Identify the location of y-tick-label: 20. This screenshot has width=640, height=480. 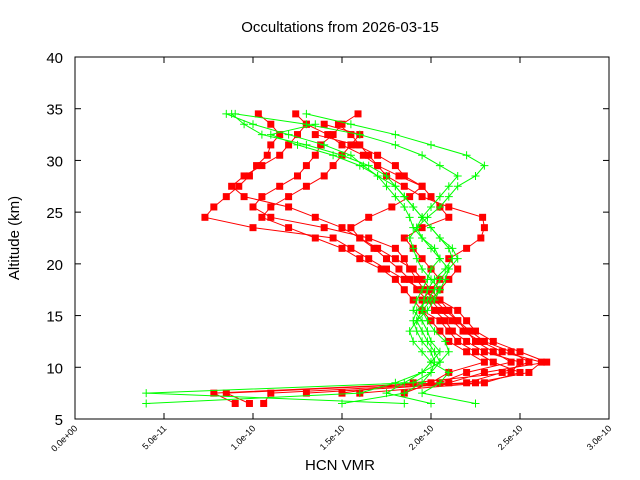
(54, 265).